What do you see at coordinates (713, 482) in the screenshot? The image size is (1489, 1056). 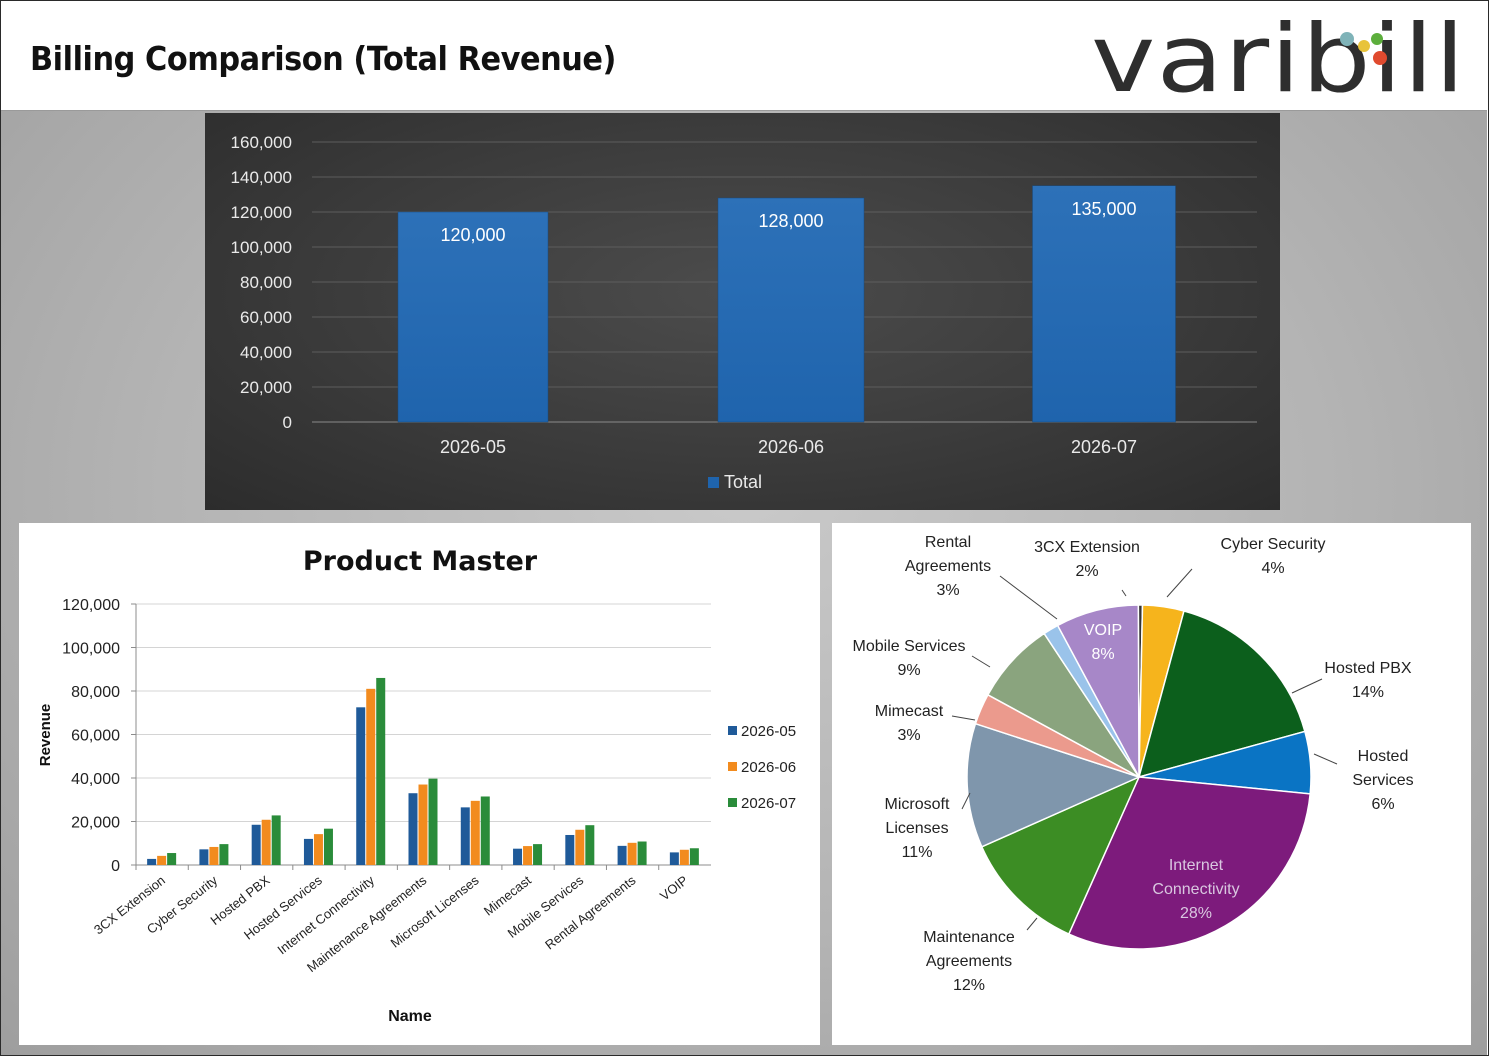 I see `legend-swatch-total` at bounding box center [713, 482].